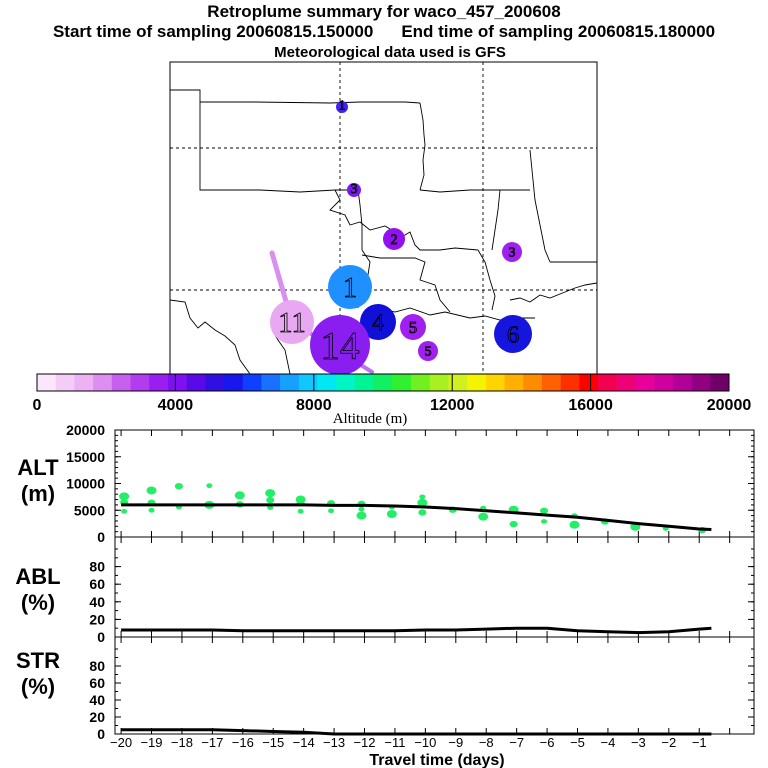  I want to click on y-tick-label: 40, so click(97, 602).